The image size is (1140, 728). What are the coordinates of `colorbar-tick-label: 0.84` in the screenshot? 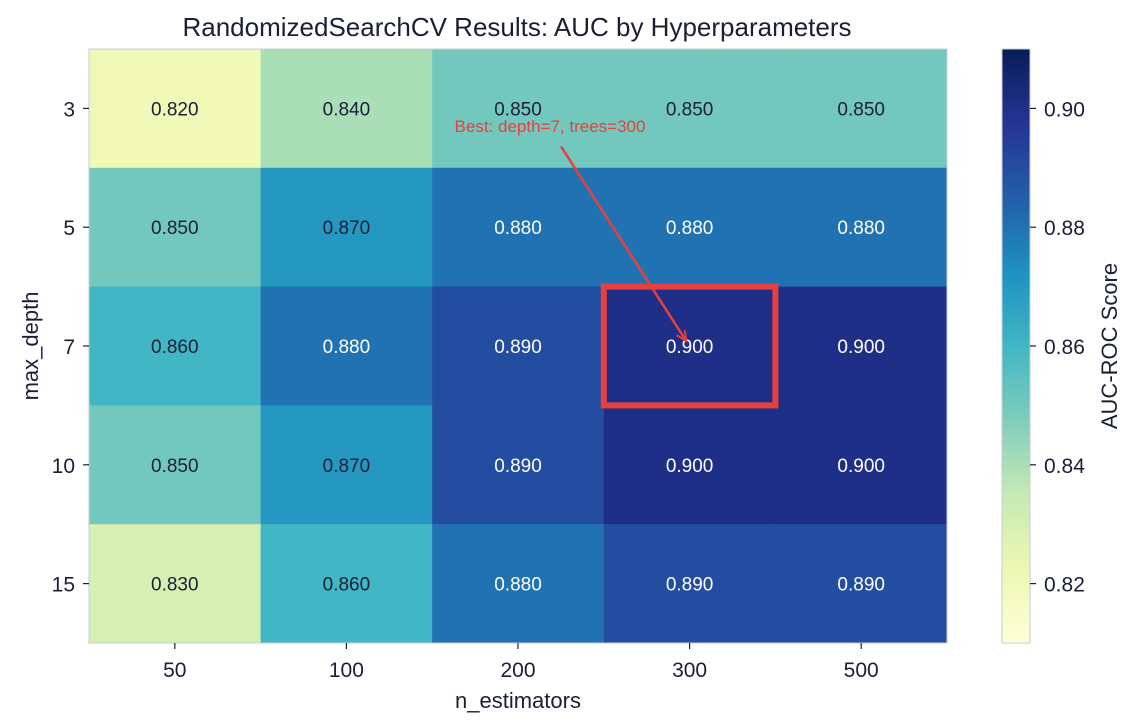 It's located at (1064, 466).